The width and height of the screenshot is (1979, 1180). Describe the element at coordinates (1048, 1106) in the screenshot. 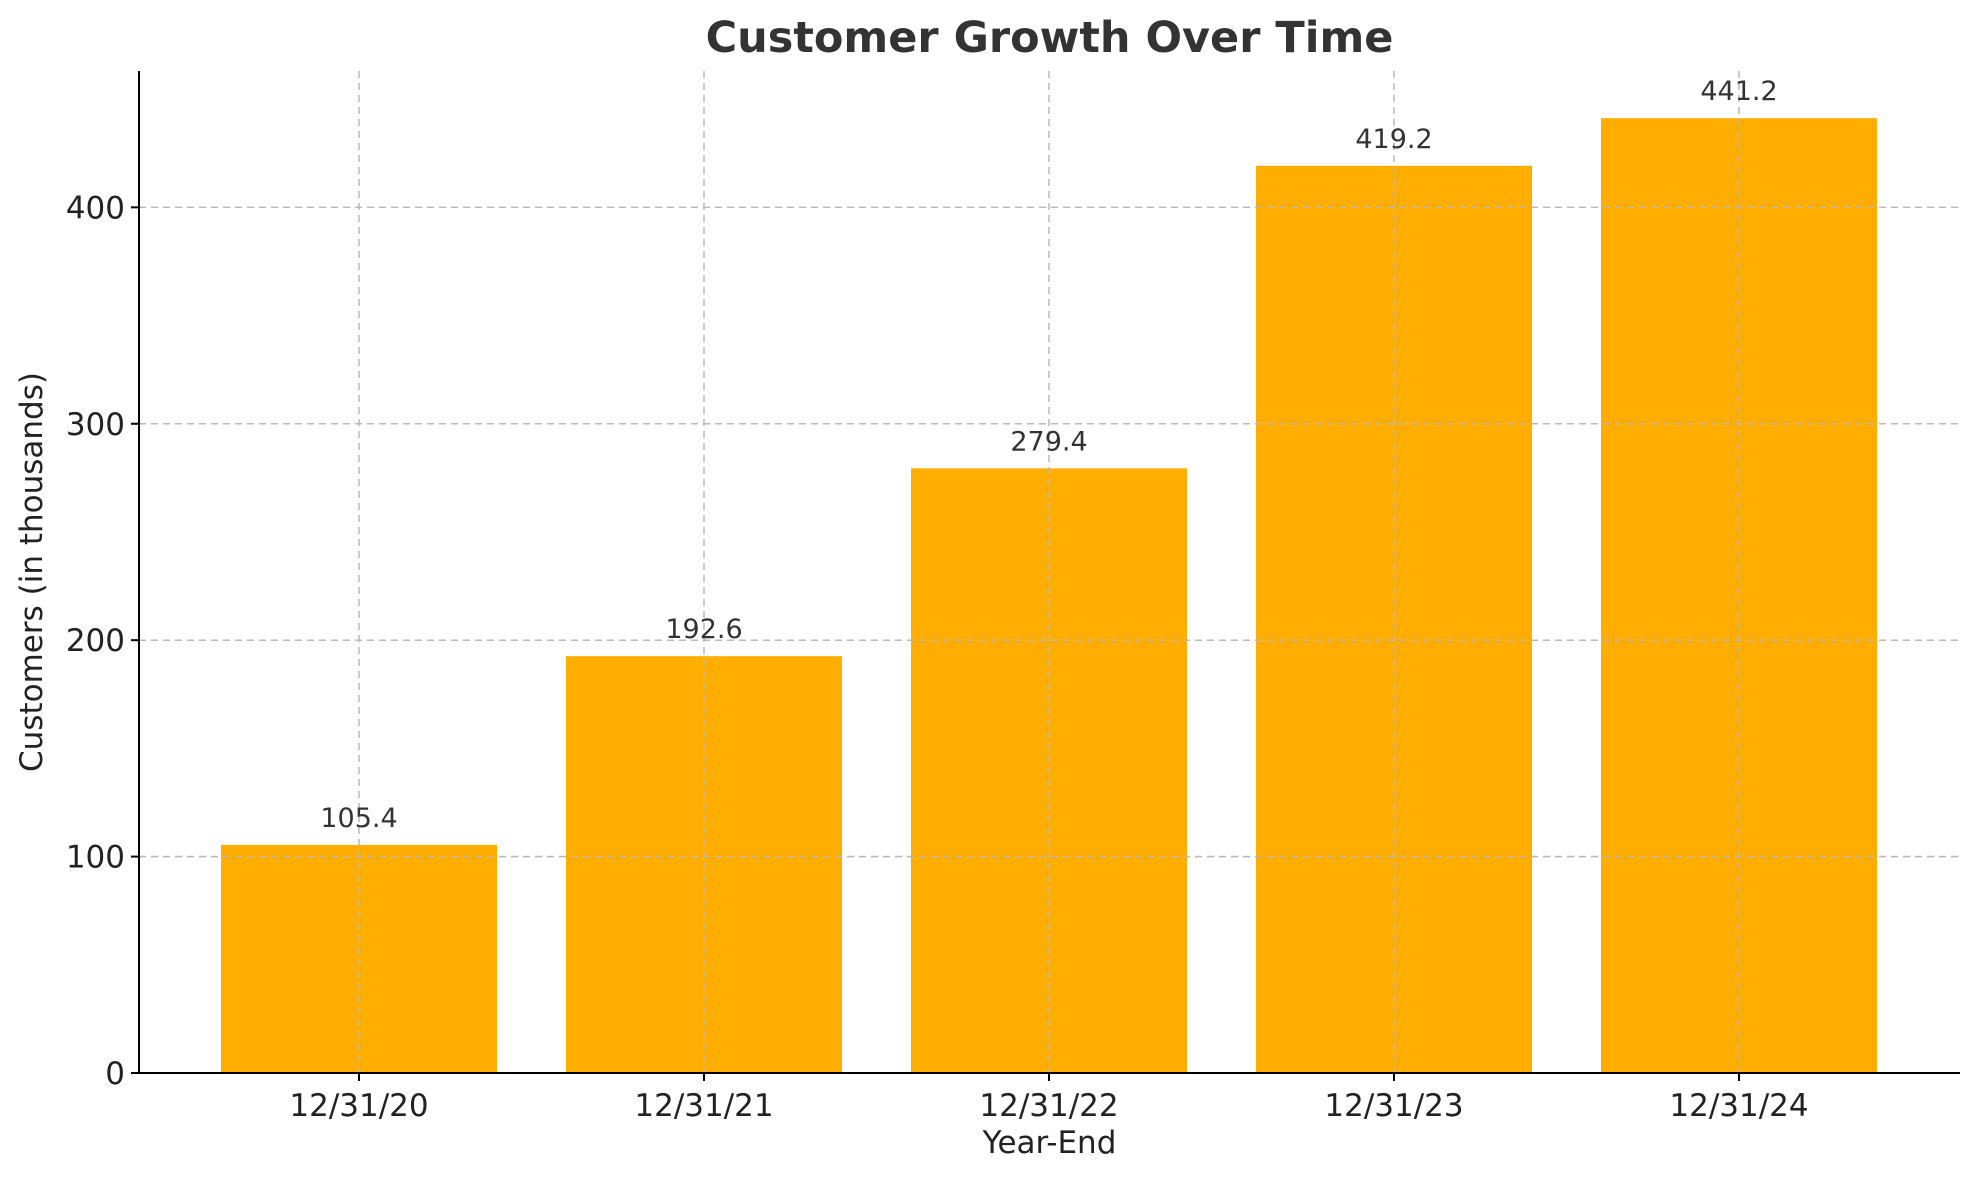

I see `x-tick-label: 12/31/22` at that location.